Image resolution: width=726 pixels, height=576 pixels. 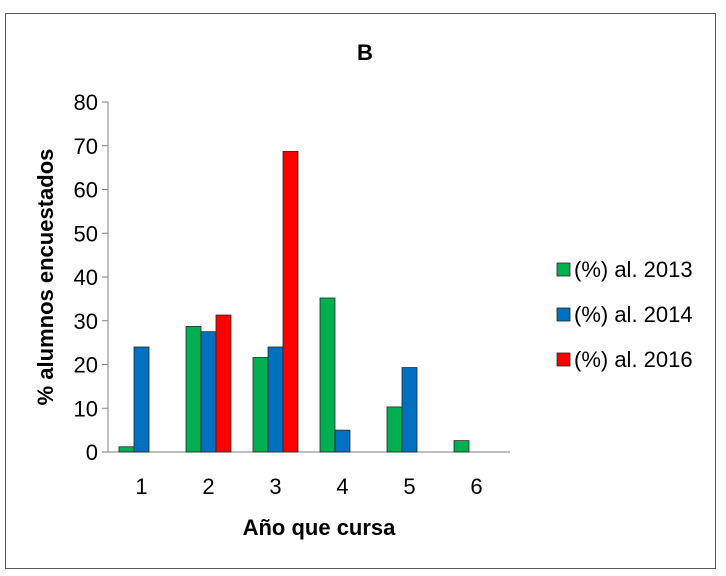 What do you see at coordinates (92, 452) in the screenshot?
I see `y-tick-label: 0` at bounding box center [92, 452].